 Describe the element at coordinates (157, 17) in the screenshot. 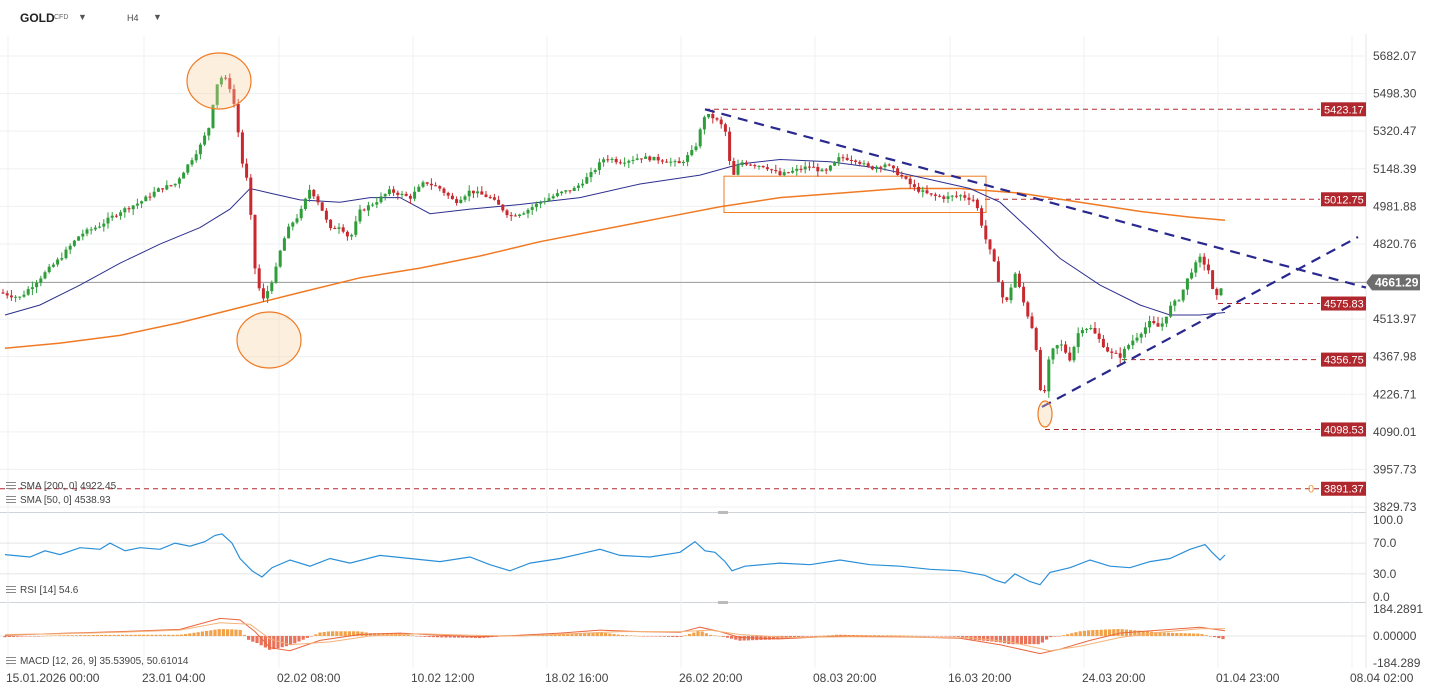

I see `timeframe-dropdown-icon: ▼` at that location.